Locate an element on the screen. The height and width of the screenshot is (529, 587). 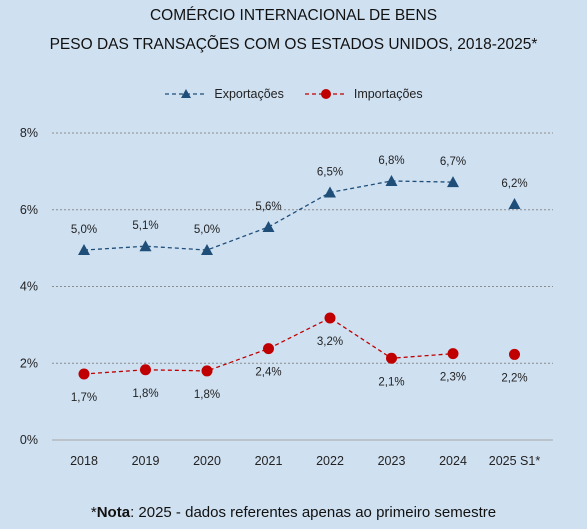
x-tick-label: 2018 is located at coordinates (84, 461).